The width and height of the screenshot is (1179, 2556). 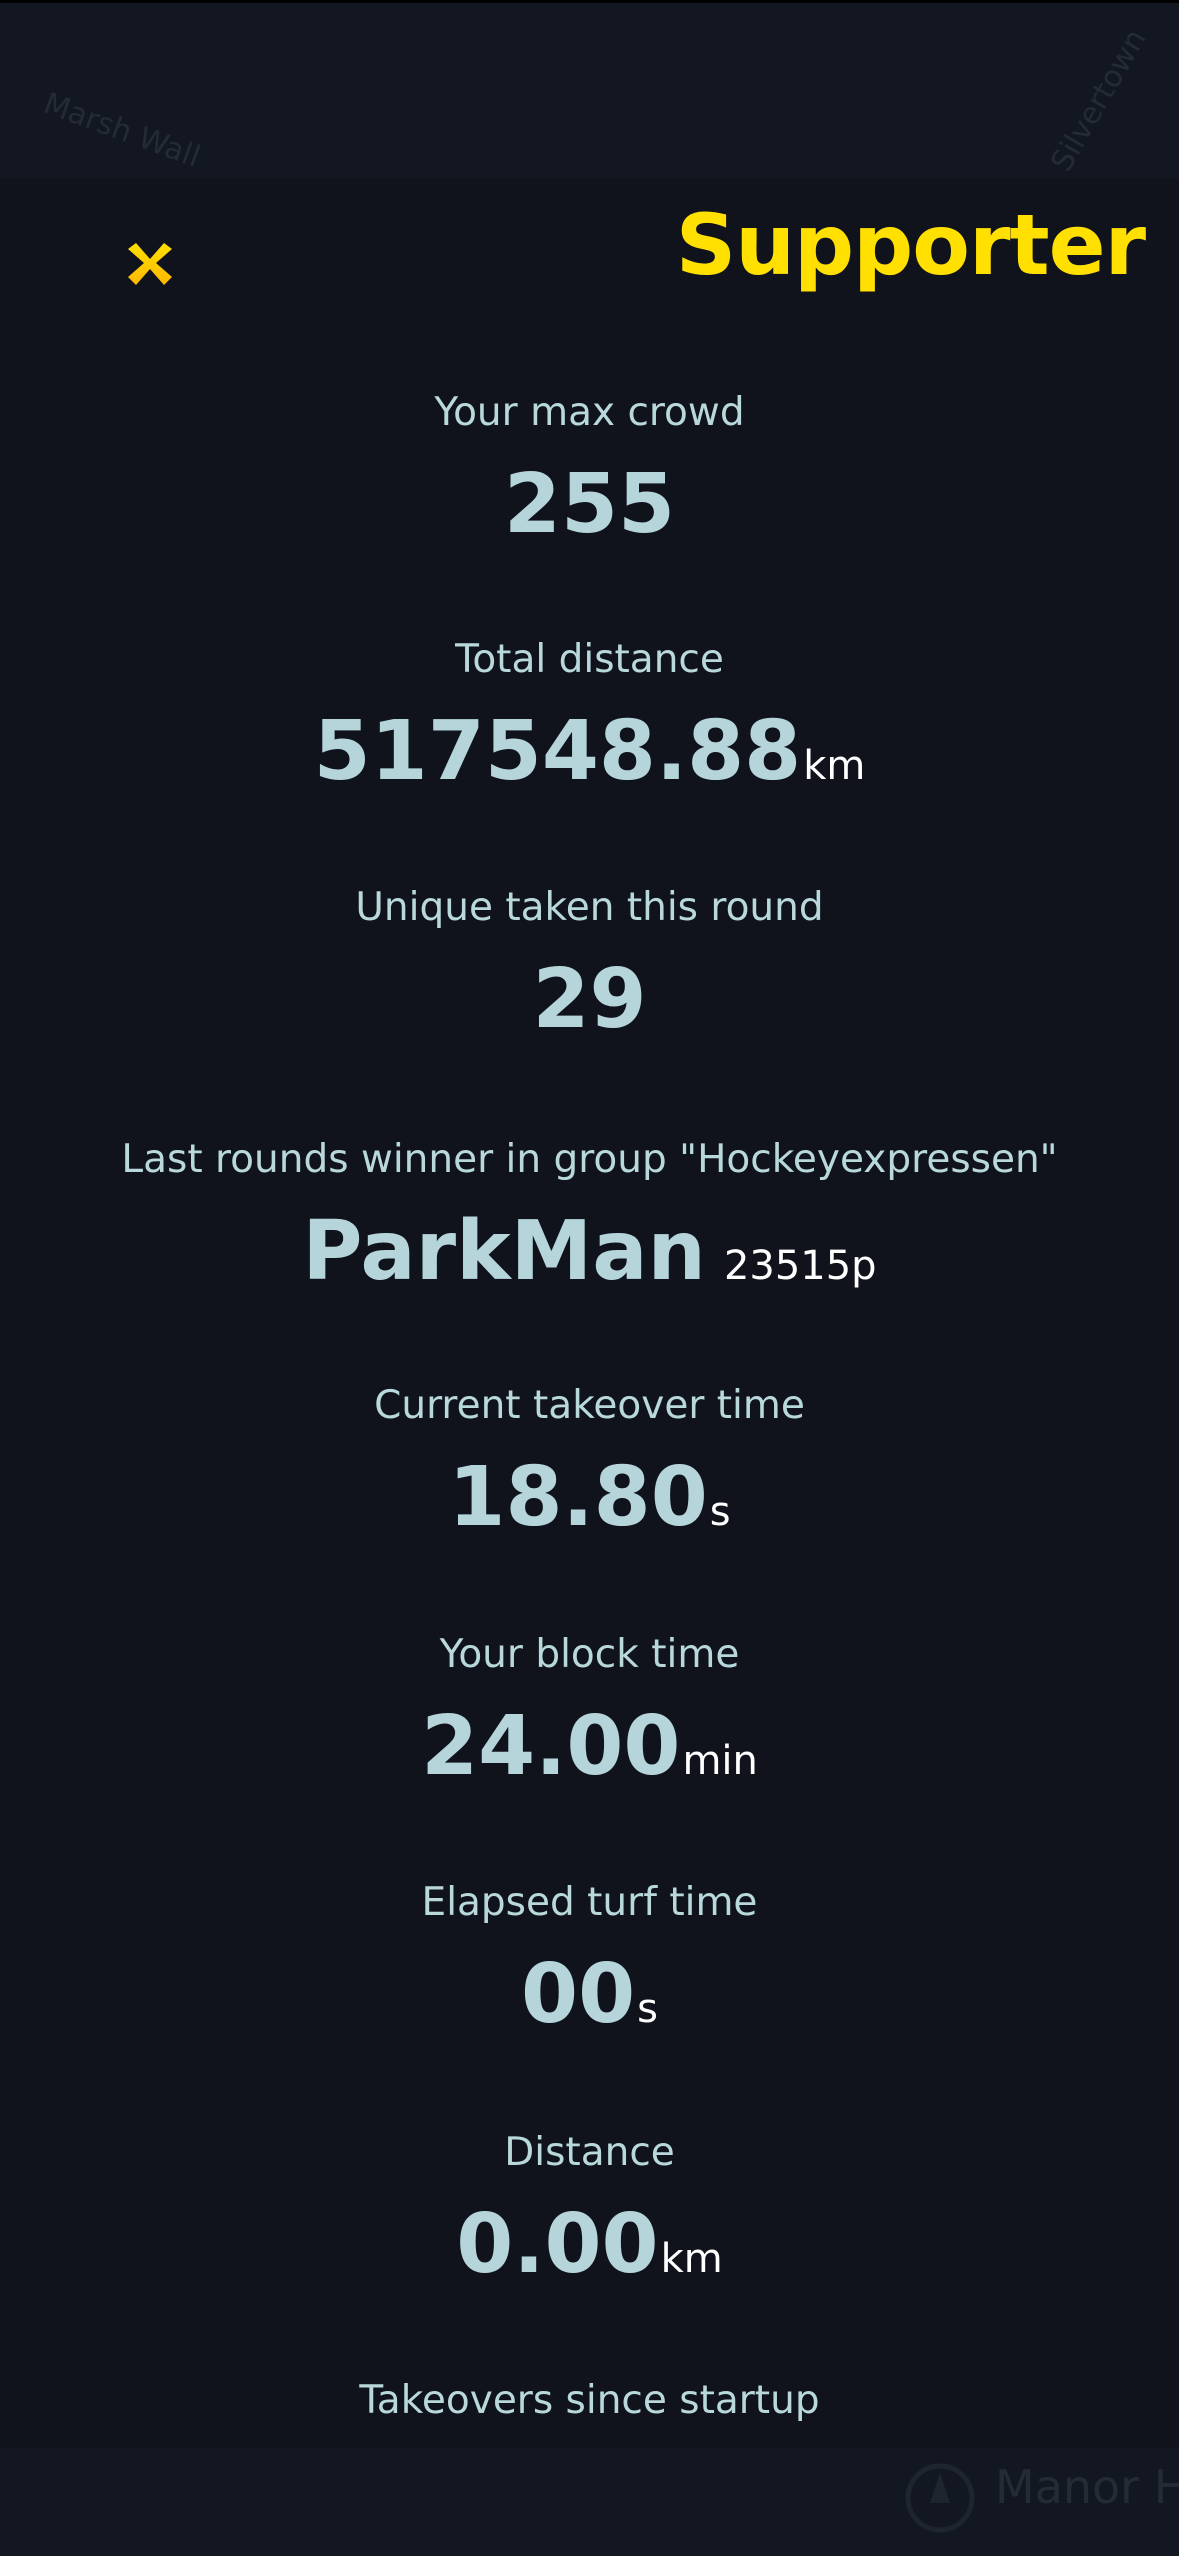 I want to click on map-label: Silvertown, so click(x=1099, y=100).